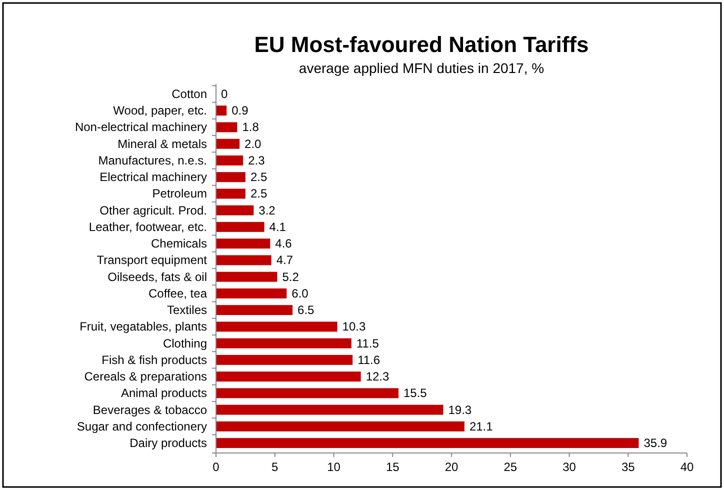  What do you see at coordinates (179, 193) in the screenshot?
I see `y-tick-label: Petroleum` at bounding box center [179, 193].